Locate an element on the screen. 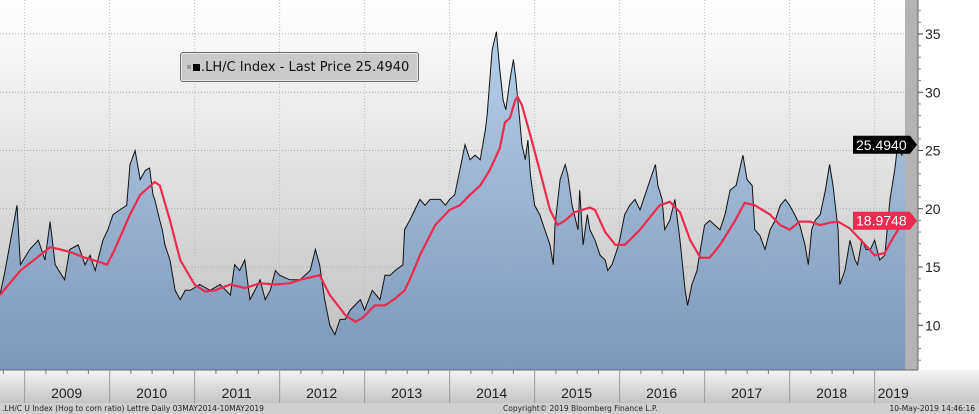  last-price-label: 25.4940 is located at coordinates (881, 145).